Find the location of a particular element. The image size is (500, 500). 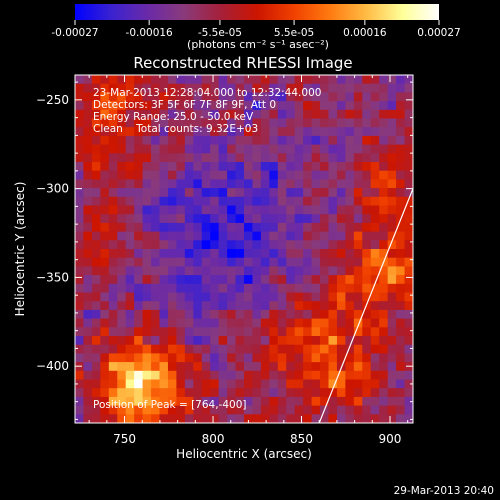

x-tick-label: 750 is located at coordinates (124, 439).